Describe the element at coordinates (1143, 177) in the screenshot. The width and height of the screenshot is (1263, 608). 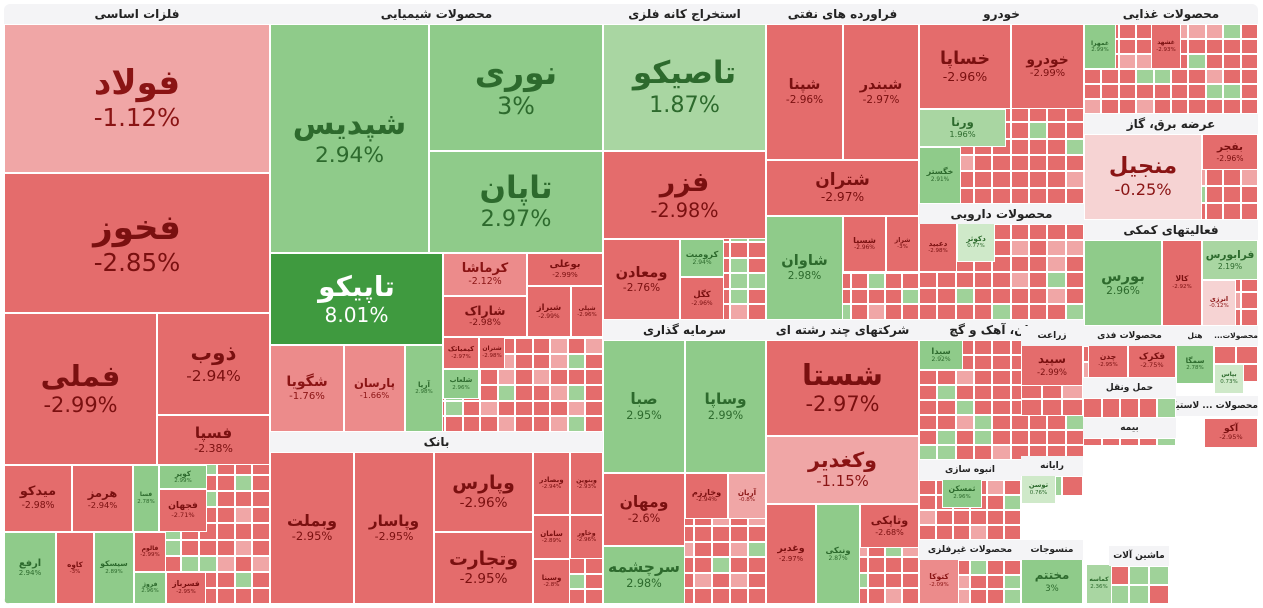
I see `stock-cell: منجیل -0.25%` at that location.